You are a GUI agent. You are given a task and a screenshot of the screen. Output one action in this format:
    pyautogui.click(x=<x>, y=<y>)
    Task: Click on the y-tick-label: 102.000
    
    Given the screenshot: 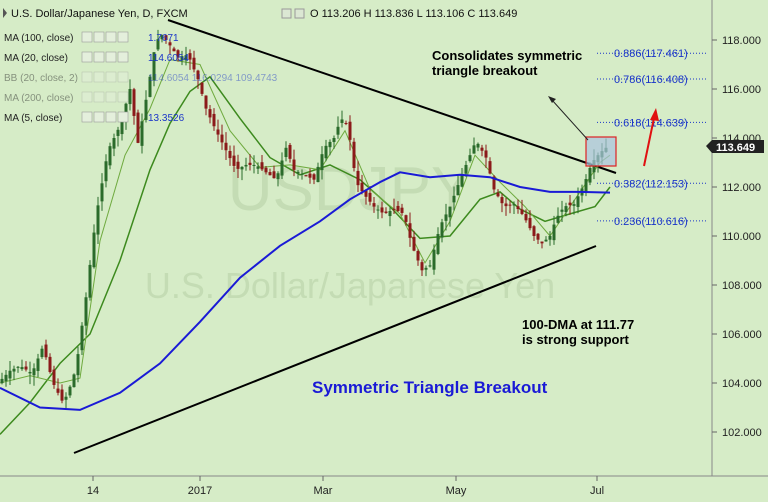 What is the action you would take?
    pyautogui.click(x=742, y=433)
    